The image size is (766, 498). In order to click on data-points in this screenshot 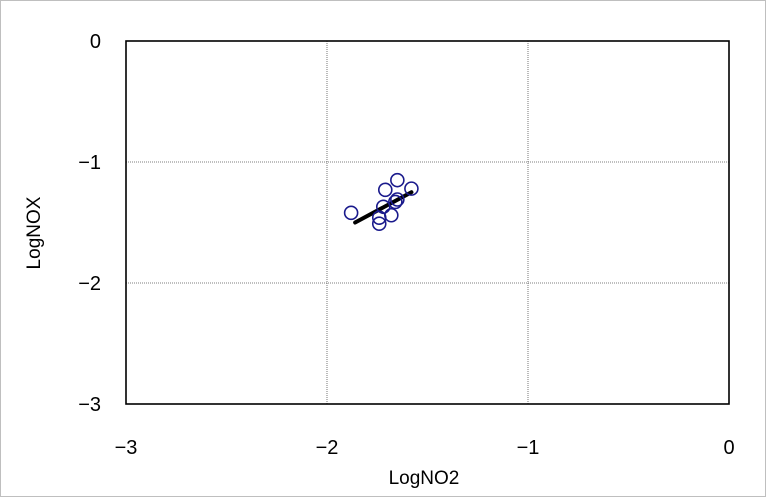, I will do `click(381, 202)`.